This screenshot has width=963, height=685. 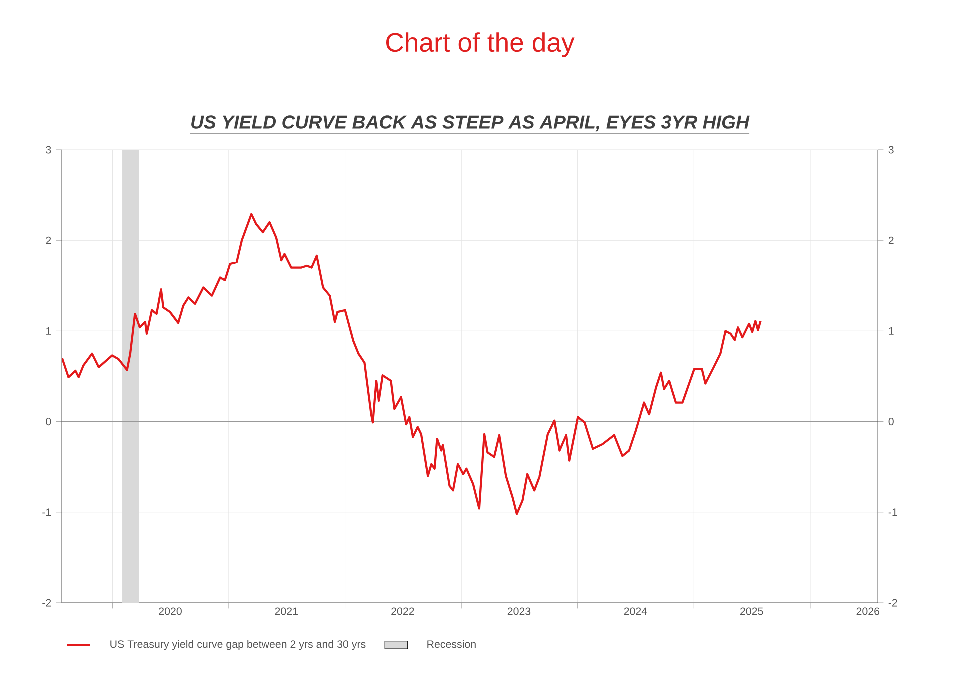 What do you see at coordinates (49, 422) in the screenshot?
I see `y-tick-label: 0` at bounding box center [49, 422].